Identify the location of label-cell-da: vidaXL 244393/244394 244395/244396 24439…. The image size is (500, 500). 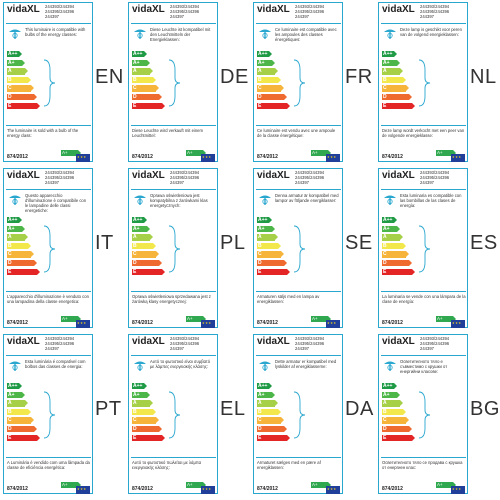
(312, 415).